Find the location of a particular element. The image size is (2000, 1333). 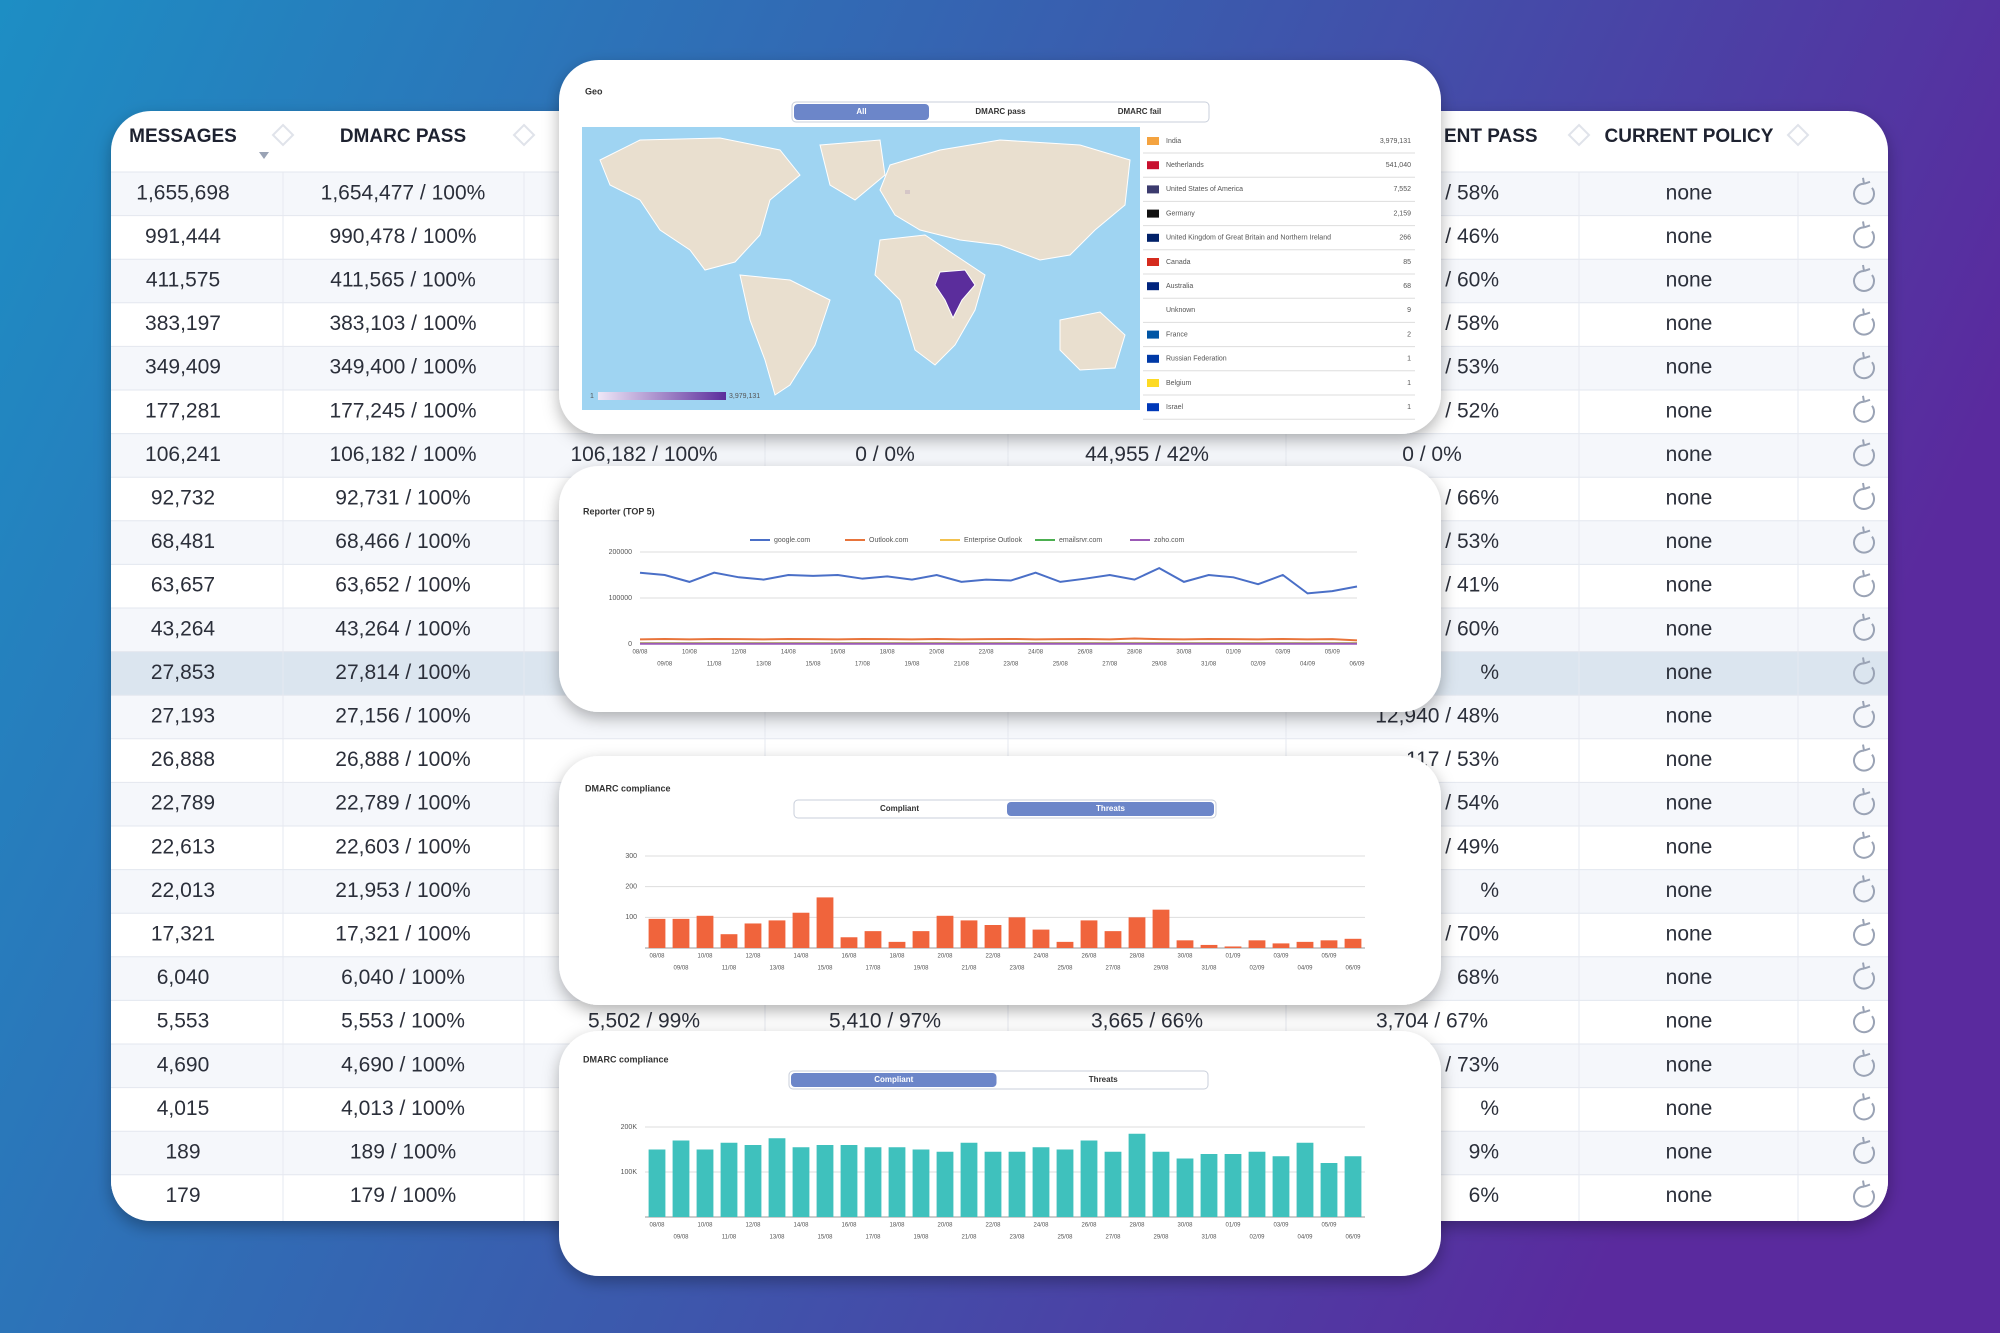

alignment-cell: / 60% is located at coordinates (1472, 628).